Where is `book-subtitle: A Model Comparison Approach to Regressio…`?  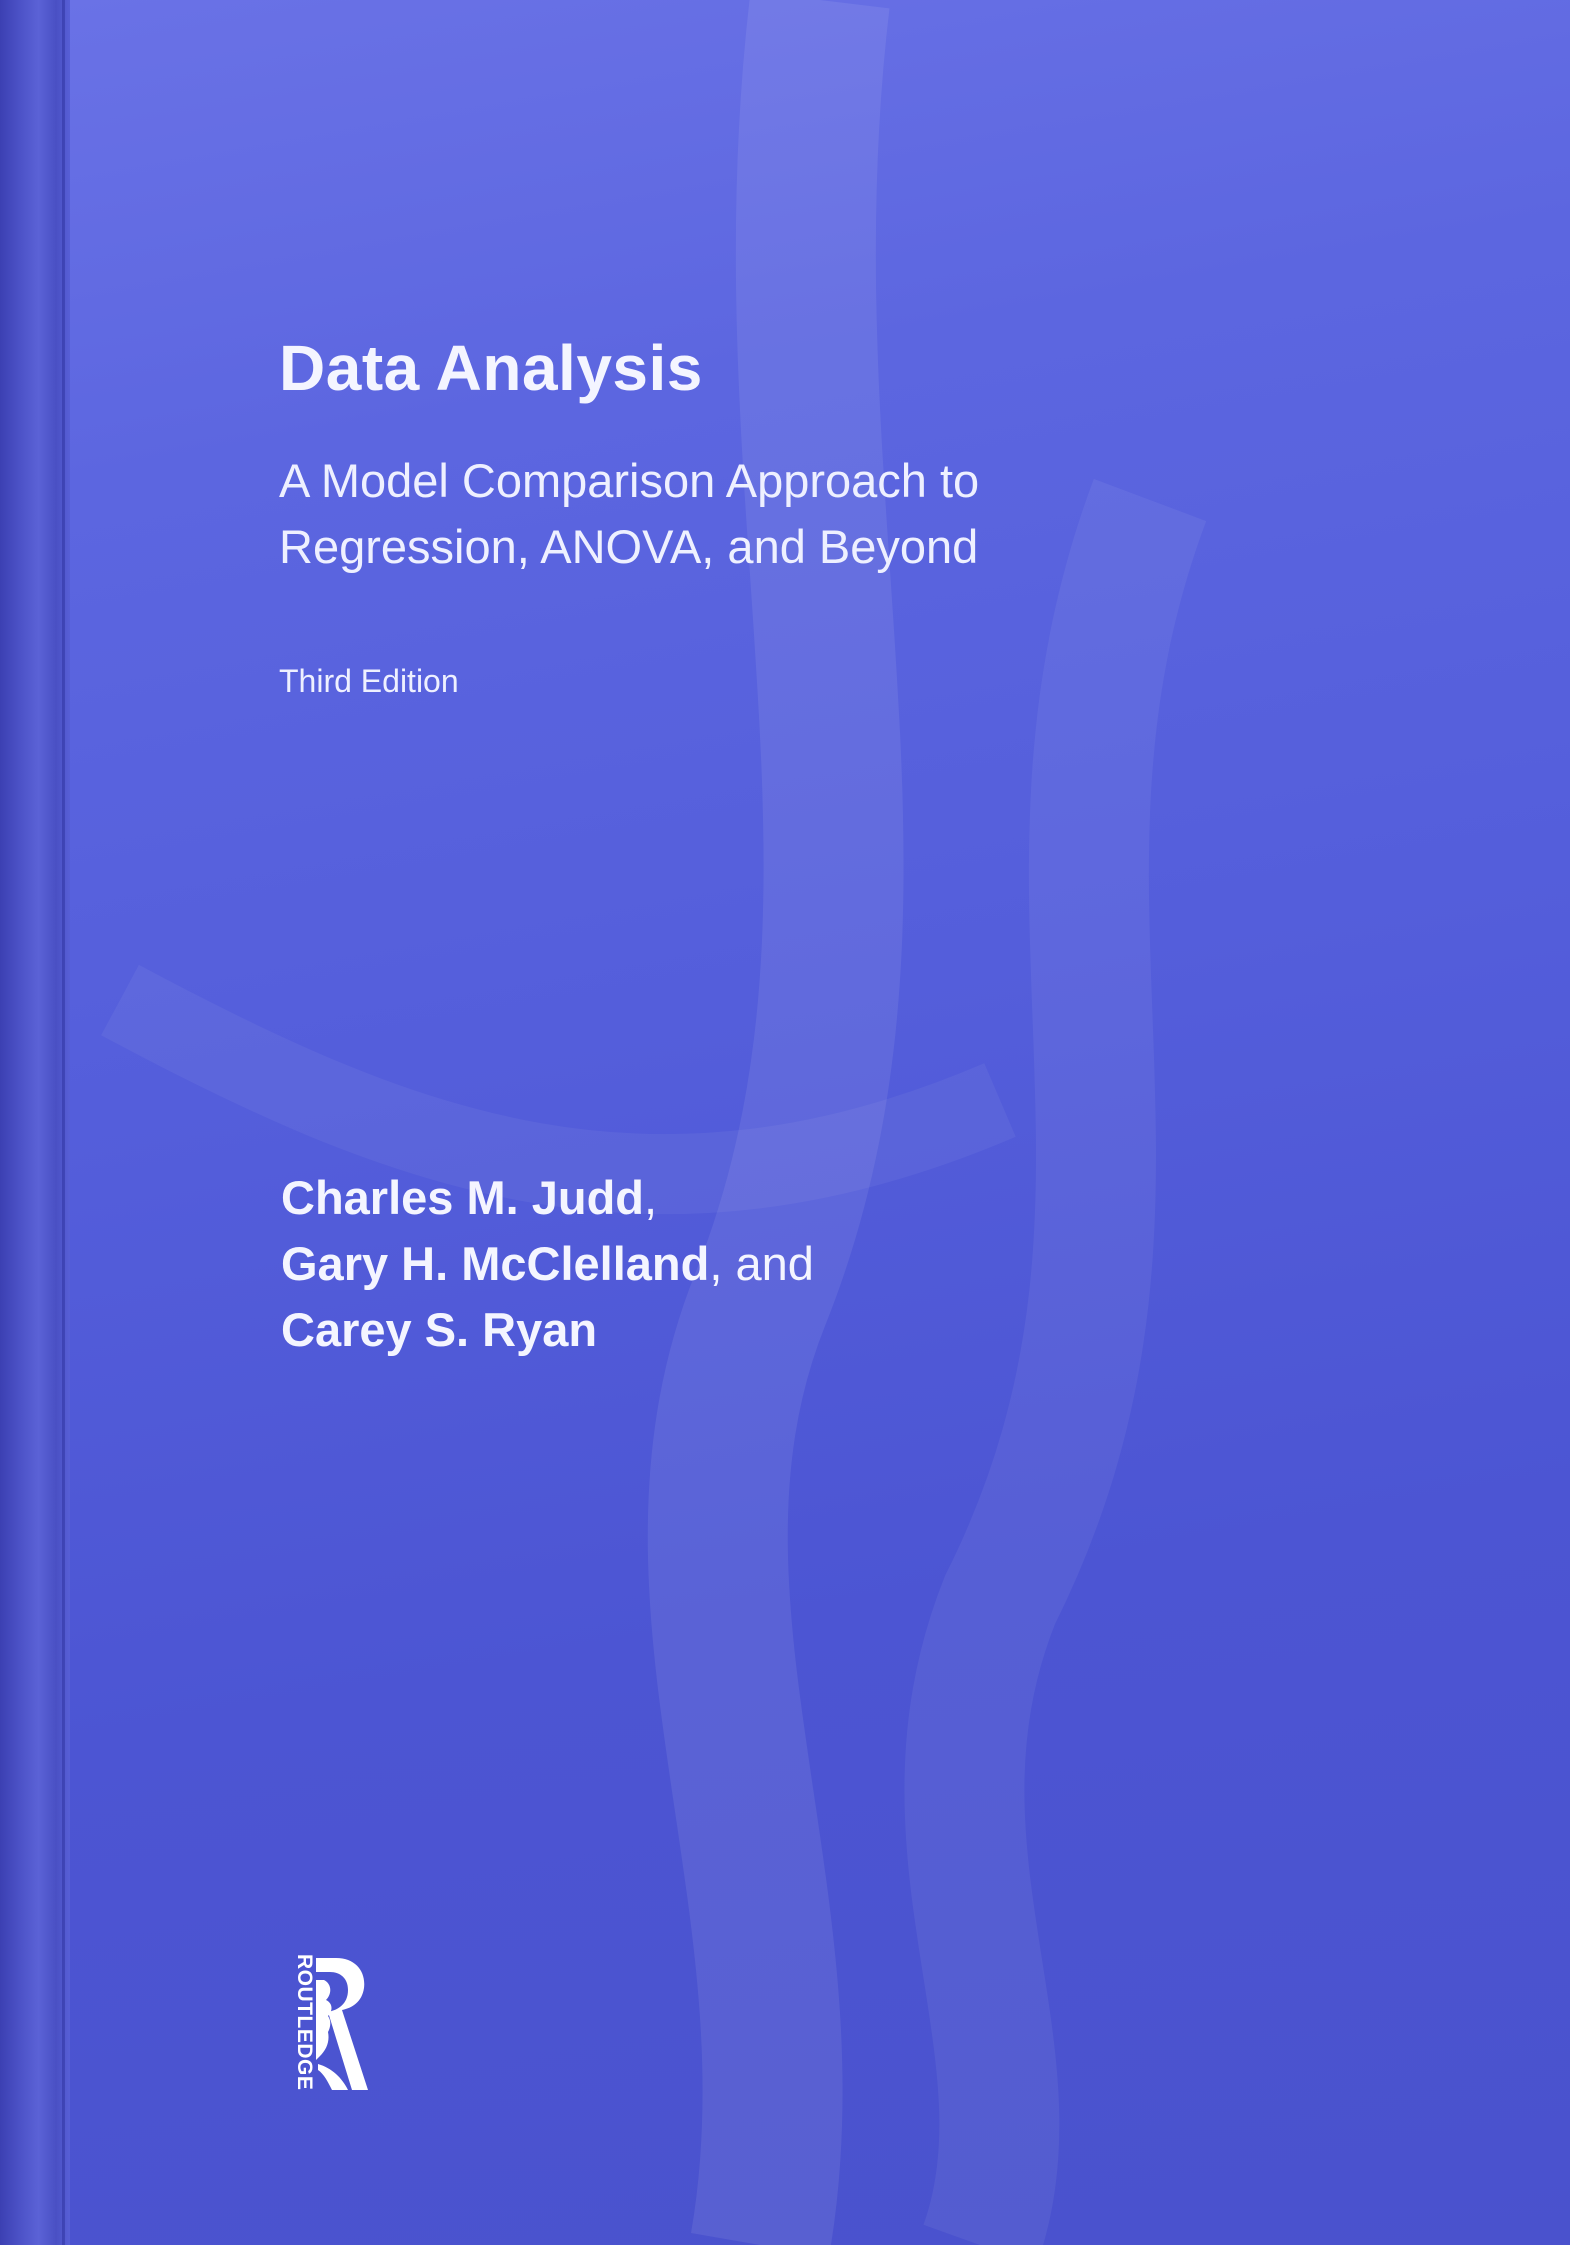
book-subtitle: A Model Comparison Approach to Regressio… is located at coordinates (629, 514).